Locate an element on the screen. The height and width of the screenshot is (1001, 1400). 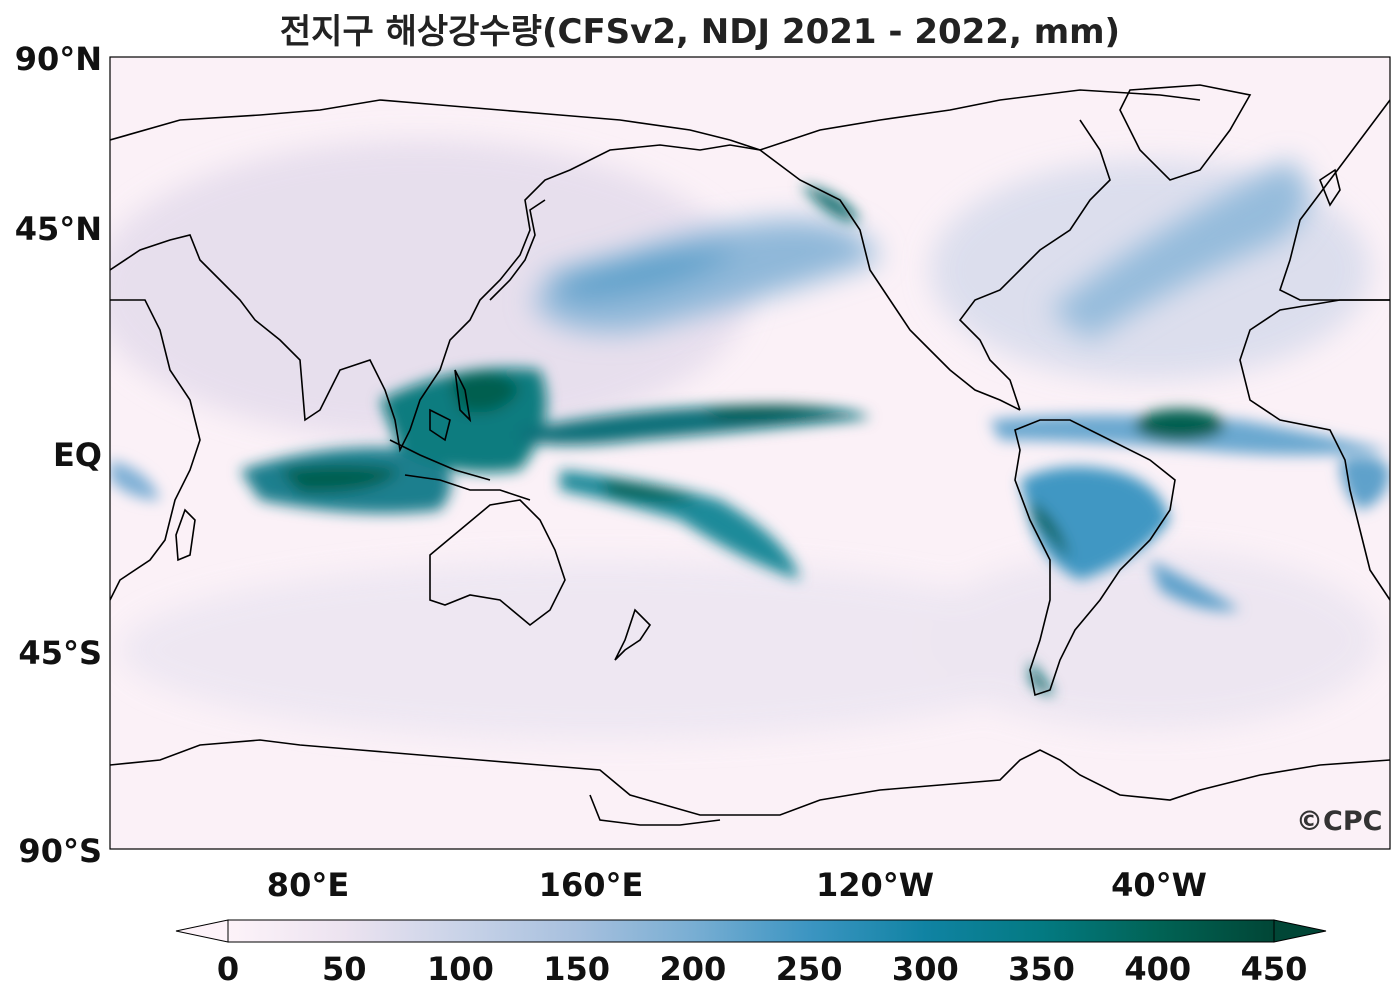
colorbar is located at coordinates (751, 931).